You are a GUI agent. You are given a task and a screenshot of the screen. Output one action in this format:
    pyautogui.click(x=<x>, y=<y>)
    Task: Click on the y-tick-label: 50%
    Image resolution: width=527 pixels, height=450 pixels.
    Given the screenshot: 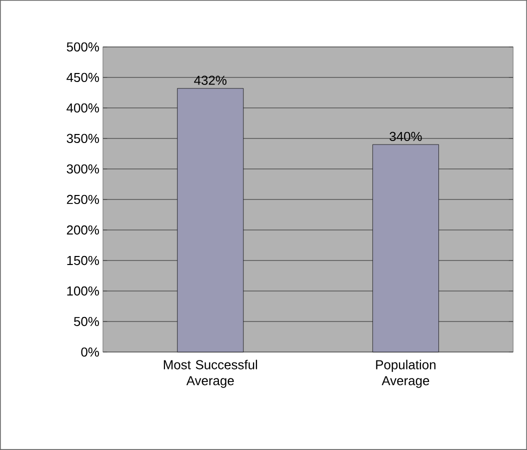 What is the action you would take?
    pyautogui.click(x=86, y=321)
    